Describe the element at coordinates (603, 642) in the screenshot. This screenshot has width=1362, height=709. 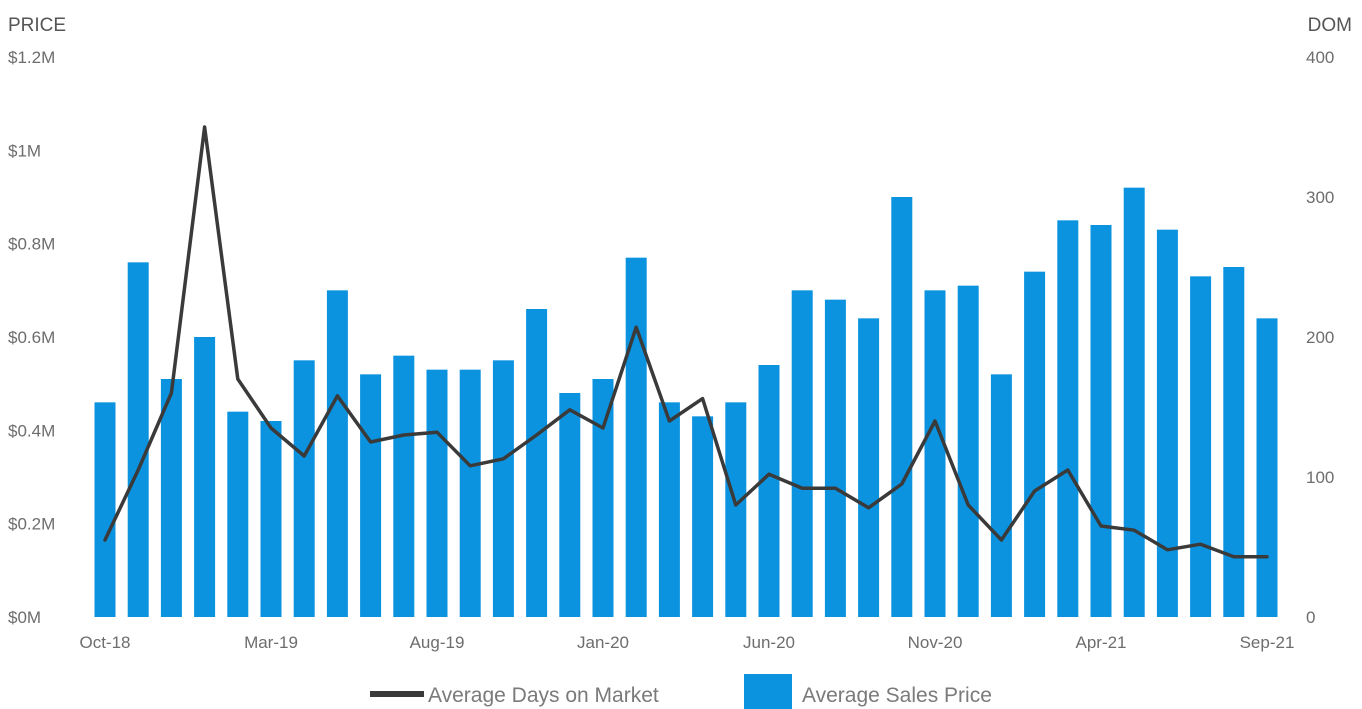
I see `x-tick-label: Jan-20` at that location.